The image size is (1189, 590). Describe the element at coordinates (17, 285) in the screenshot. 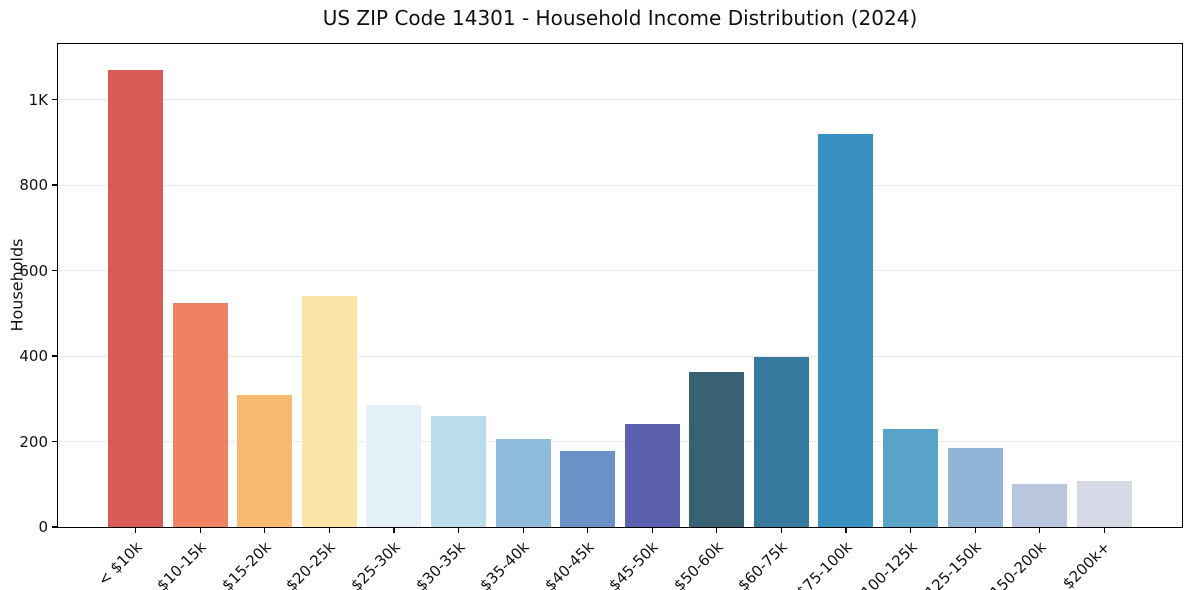

I see `y-axis-label: Households` at that location.